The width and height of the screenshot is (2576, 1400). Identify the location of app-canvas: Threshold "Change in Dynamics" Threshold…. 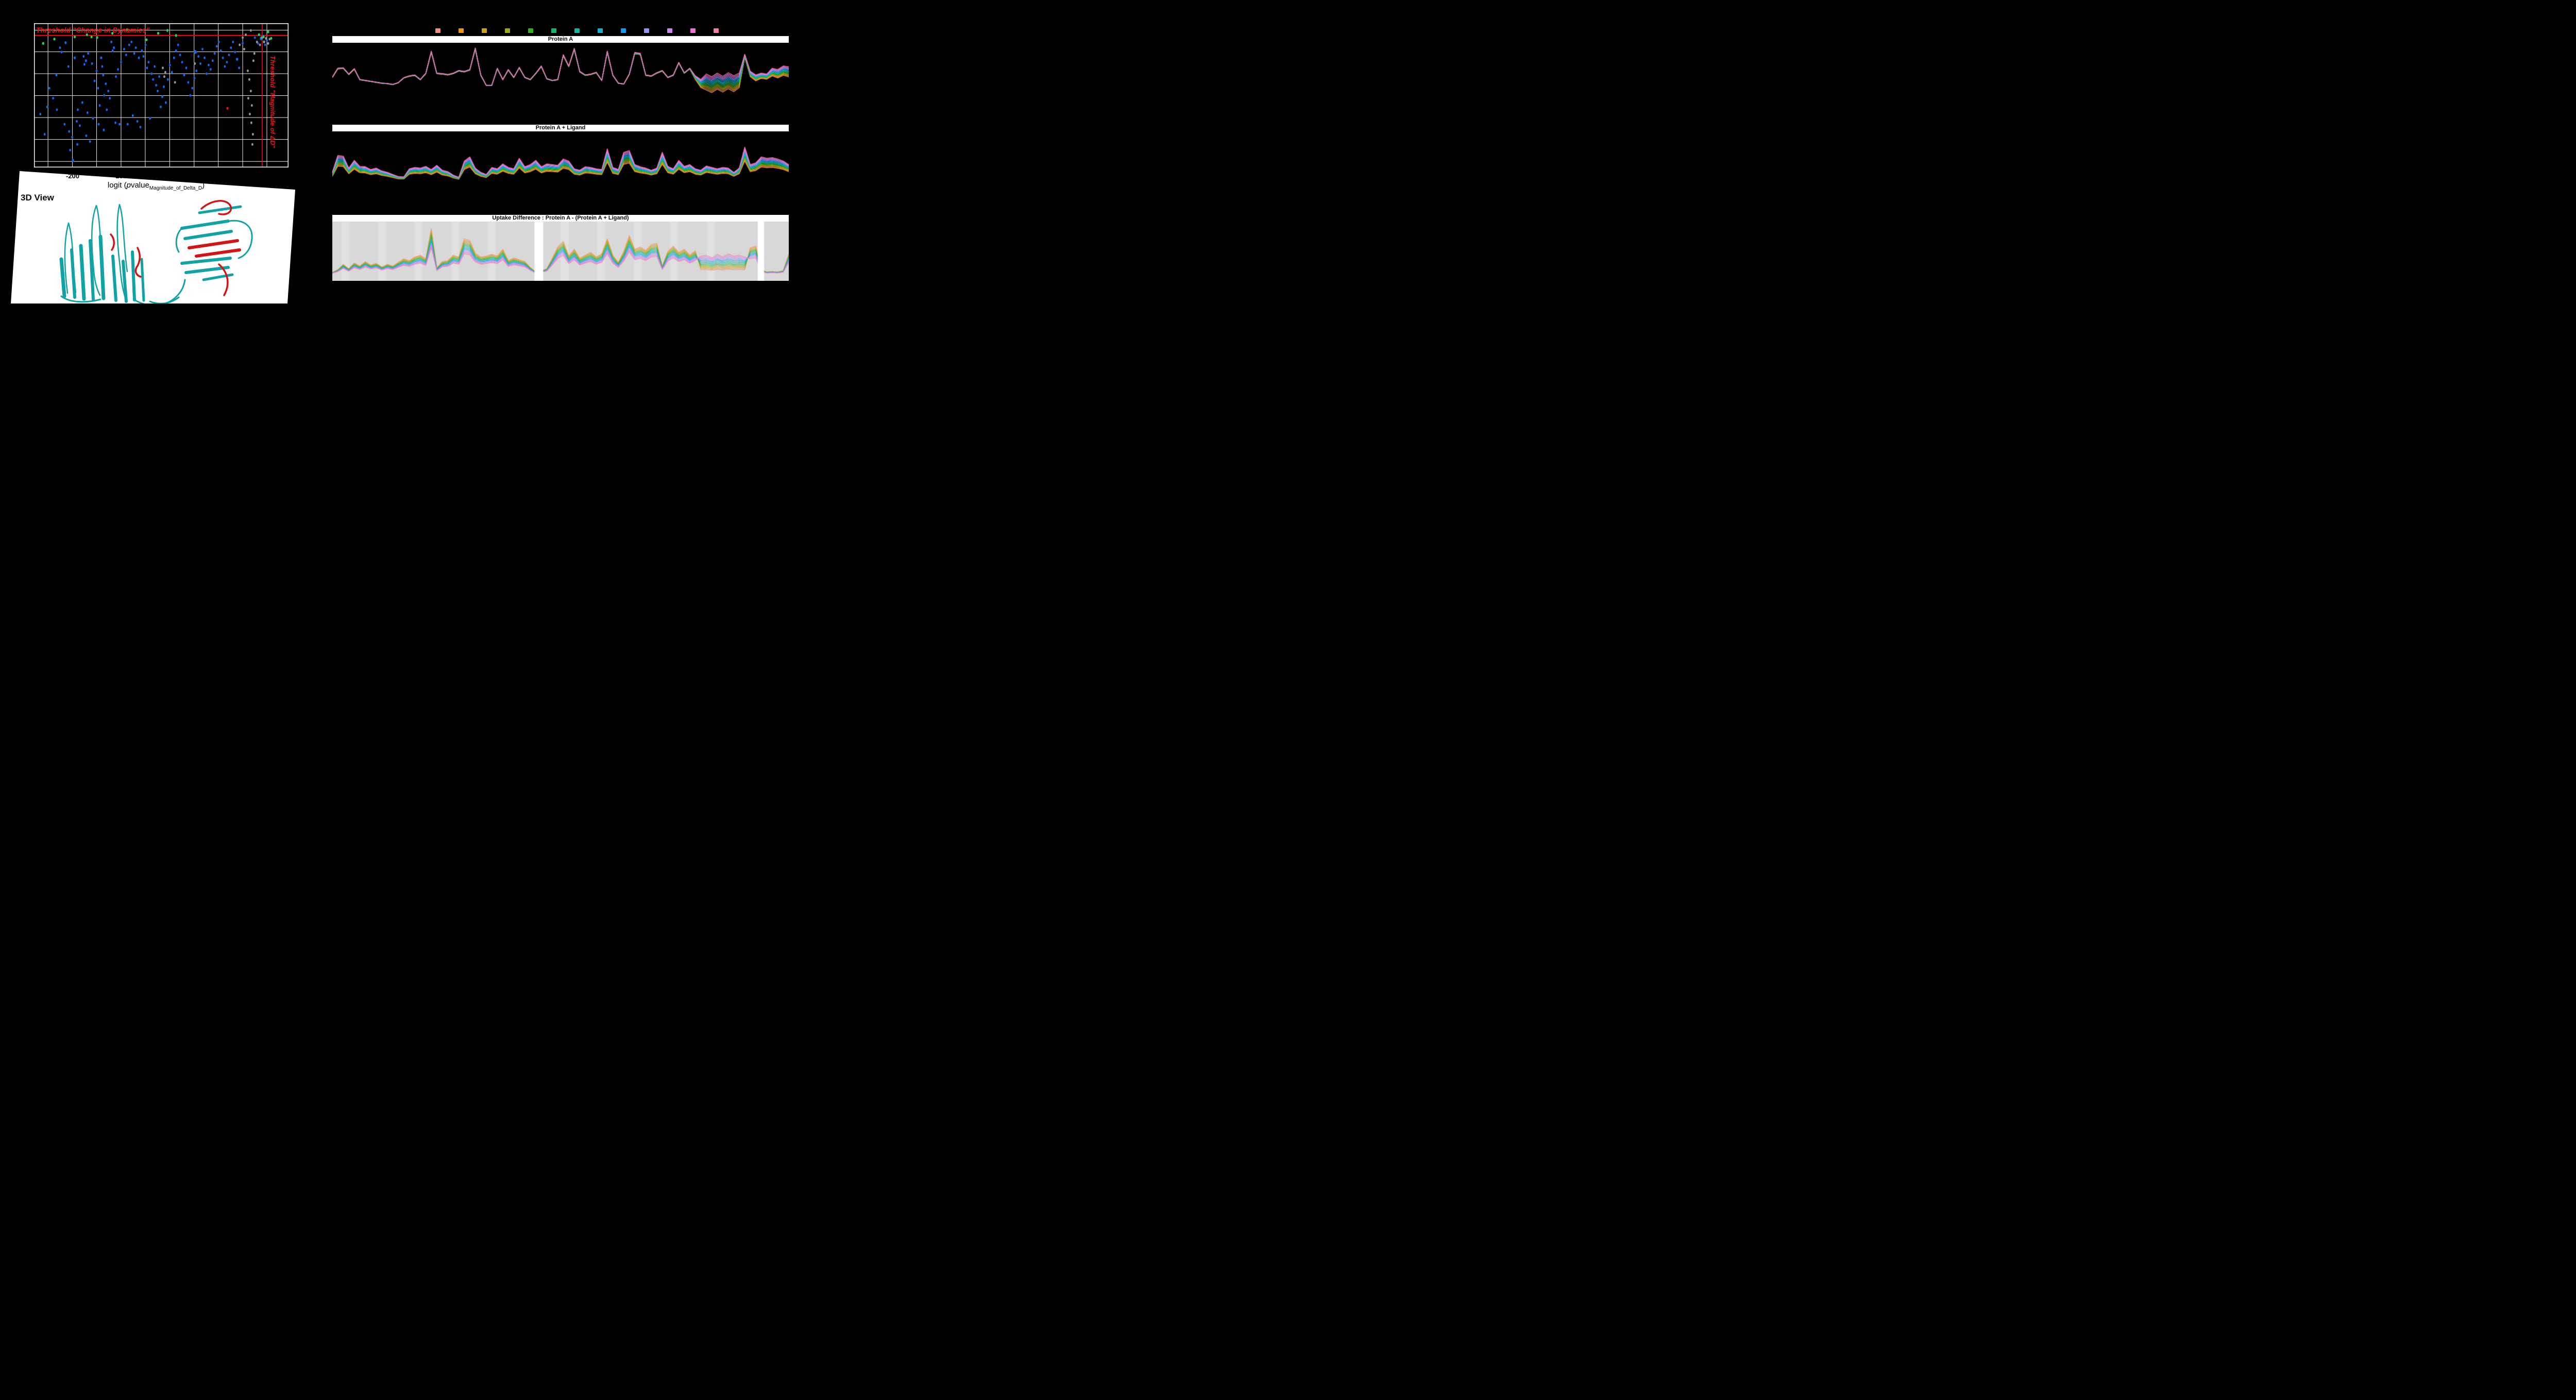
(395, 151).